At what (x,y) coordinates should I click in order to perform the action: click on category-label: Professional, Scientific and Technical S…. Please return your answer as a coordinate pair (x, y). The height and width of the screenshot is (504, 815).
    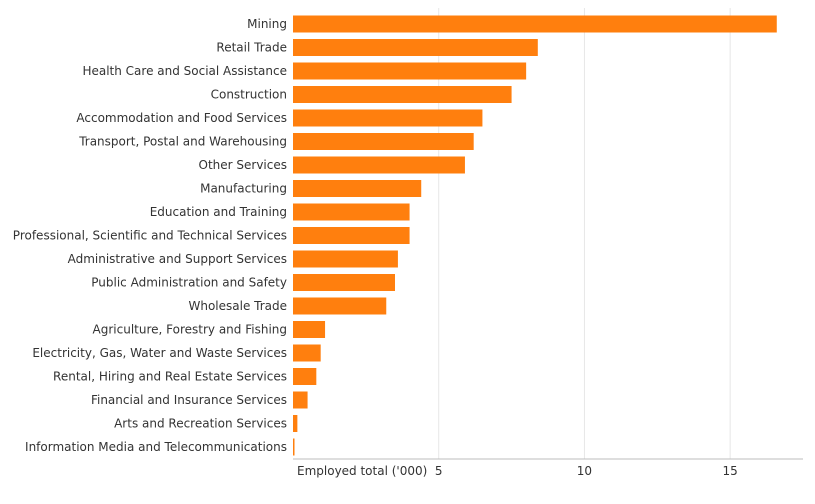
    Looking at the image, I should click on (150, 236).